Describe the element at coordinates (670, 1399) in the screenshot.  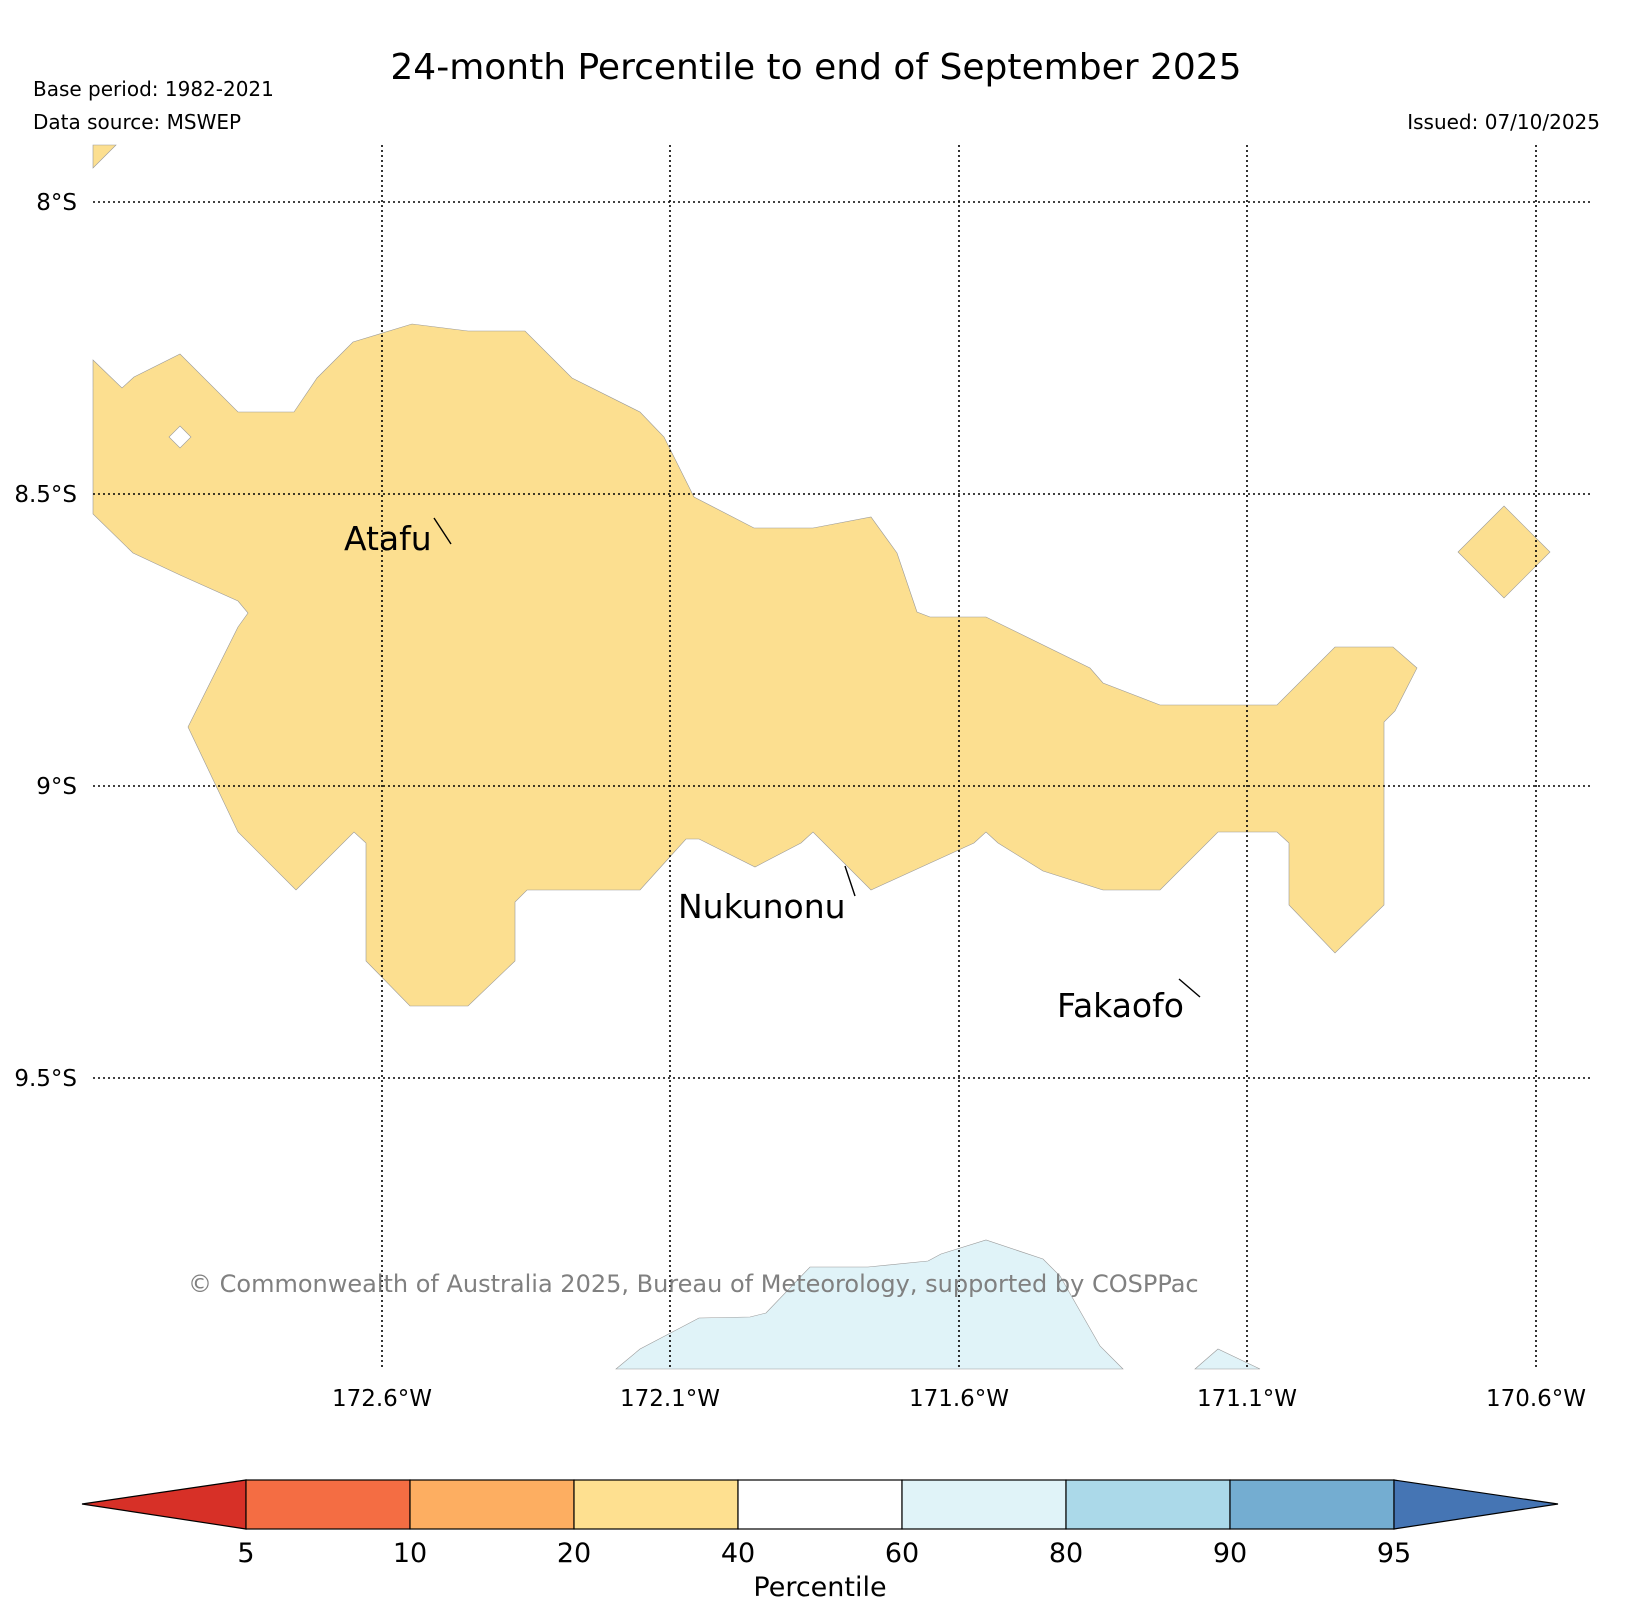
I see `lon-label-172-1: 172.1°W` at that location.